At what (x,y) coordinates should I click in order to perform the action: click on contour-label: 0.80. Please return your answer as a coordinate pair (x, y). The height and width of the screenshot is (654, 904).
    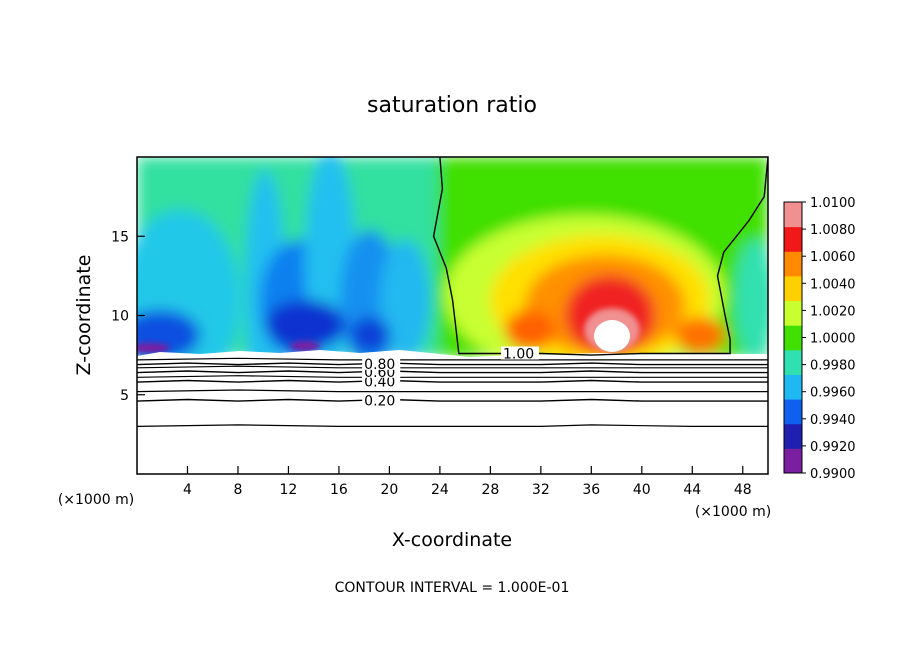
    Looking at the image, I should click on (379, 365).